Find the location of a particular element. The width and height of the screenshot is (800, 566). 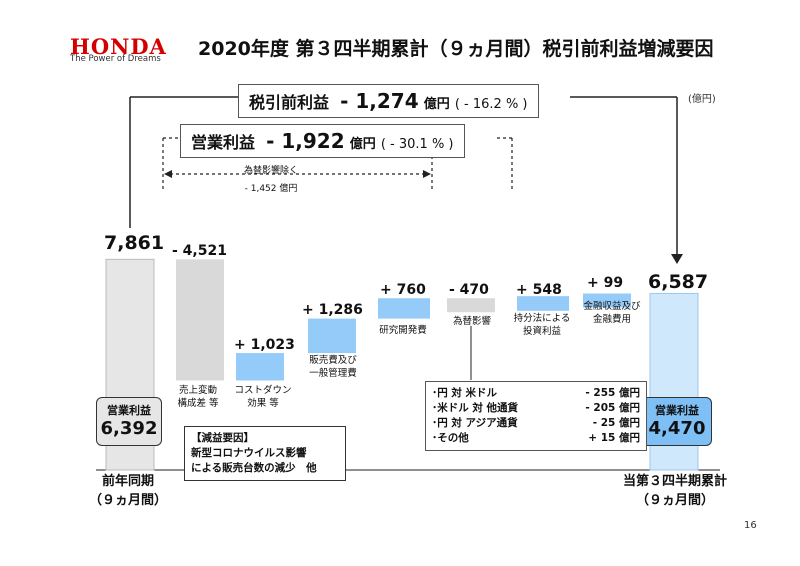

decrease-title: 【減益要因】 is located at coordinates (222, 438).